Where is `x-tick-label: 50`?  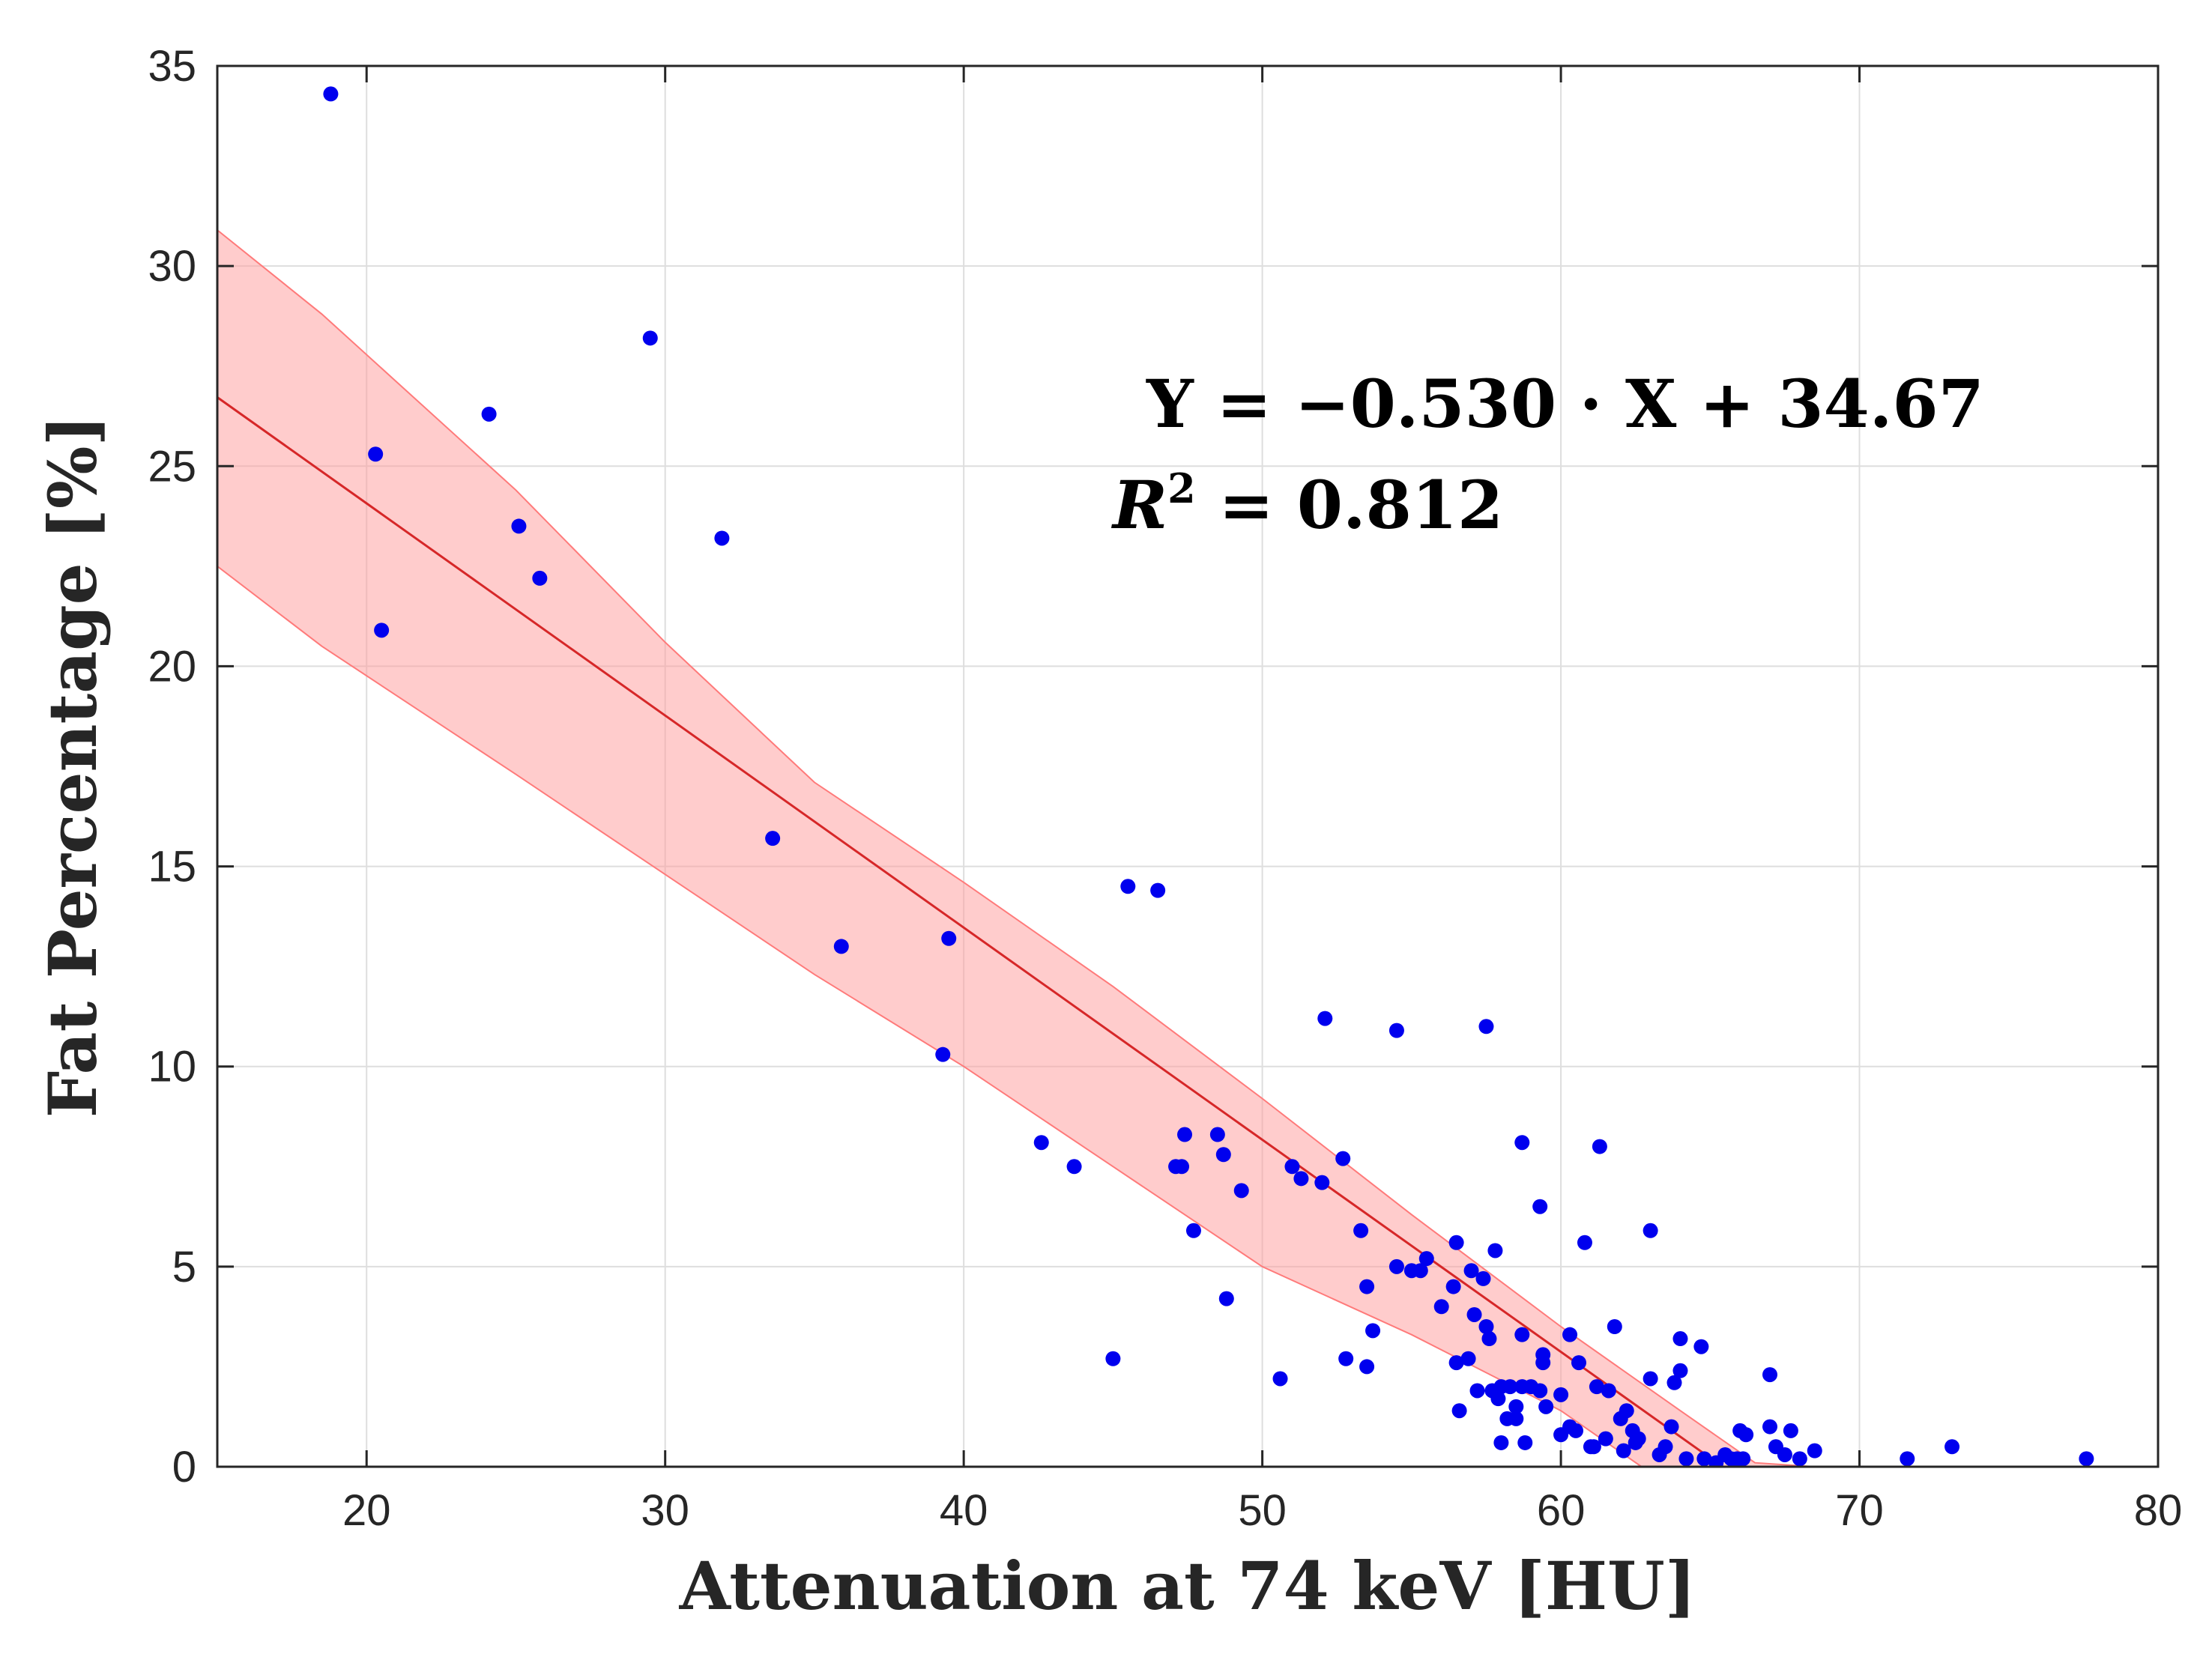
x-tick-label: 50 is located at coordinates (1262, 1510).